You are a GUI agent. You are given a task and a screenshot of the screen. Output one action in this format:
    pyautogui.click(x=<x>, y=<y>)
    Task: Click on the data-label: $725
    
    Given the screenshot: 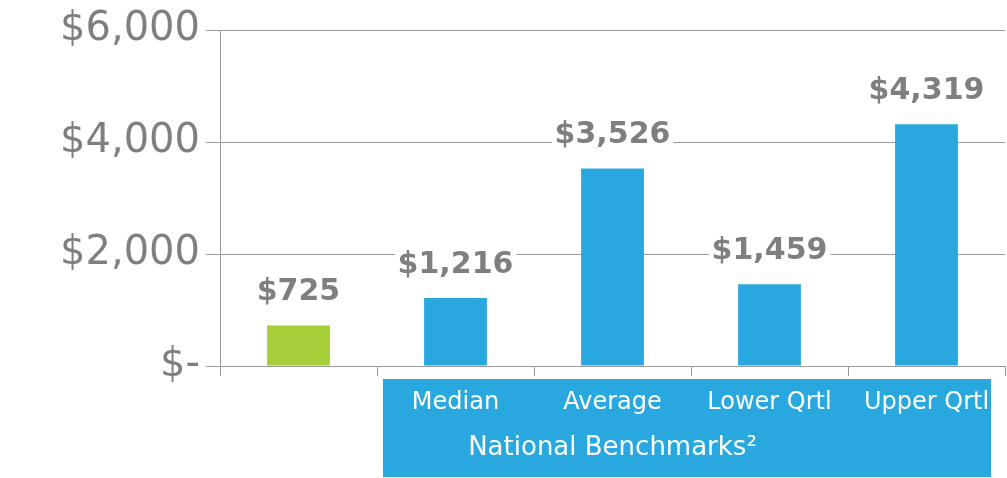 What is the action you would take?
    pyautogui.click(x=298, y=290)
    